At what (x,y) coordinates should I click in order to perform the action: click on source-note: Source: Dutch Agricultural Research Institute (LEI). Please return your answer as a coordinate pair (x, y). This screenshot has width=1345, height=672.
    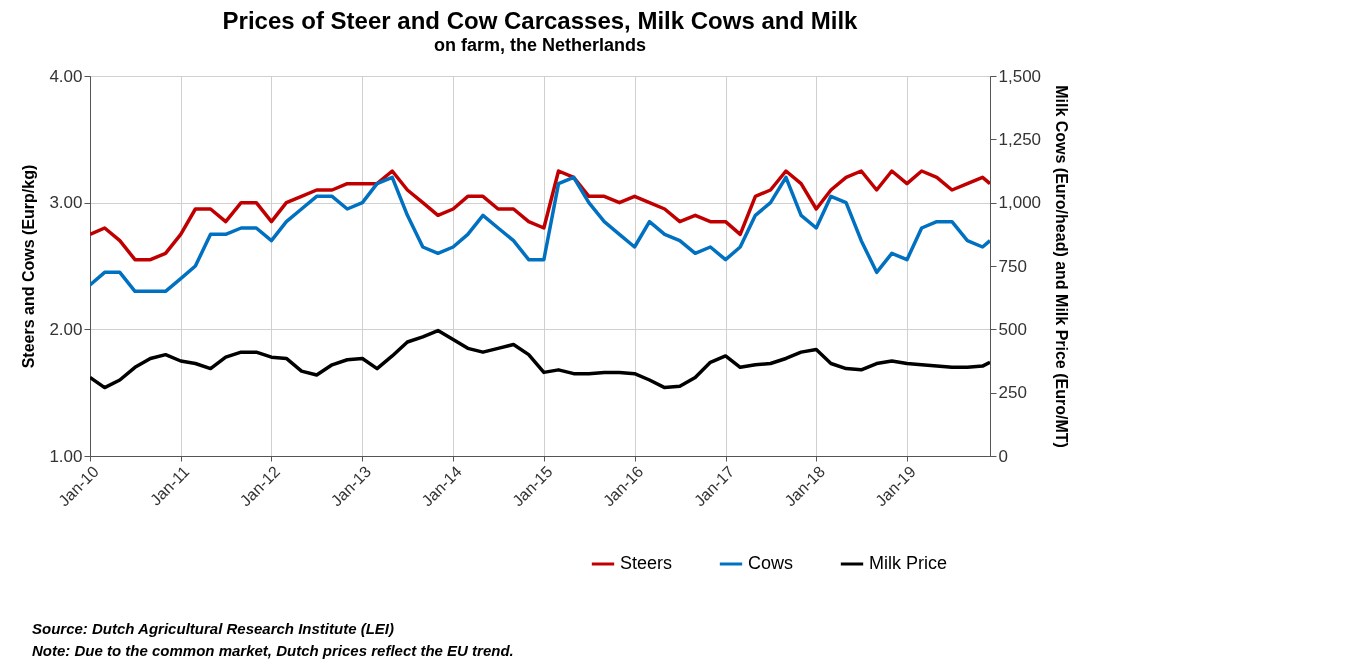
    Looking at the image, I should click on (213, 629).